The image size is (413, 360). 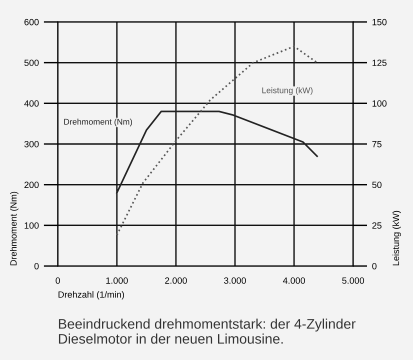 What do you see at coordinates (31, 185) in the screenshot?
I see `y-tick-label: 200` at bounding box center [31, 185].